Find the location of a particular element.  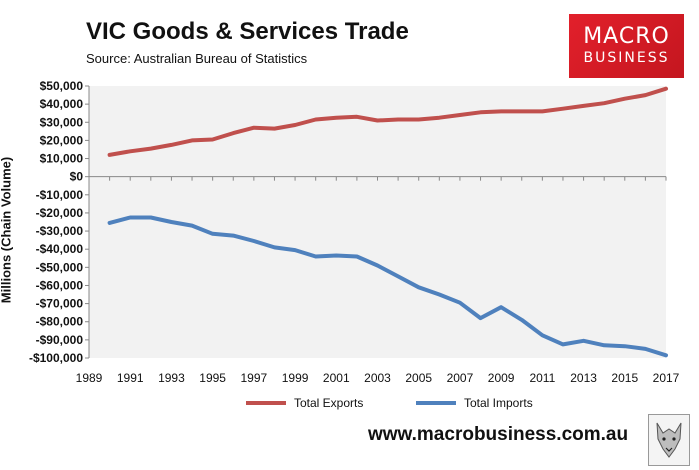

x-tick-label: 2013 is located at coordinates (583, 378).